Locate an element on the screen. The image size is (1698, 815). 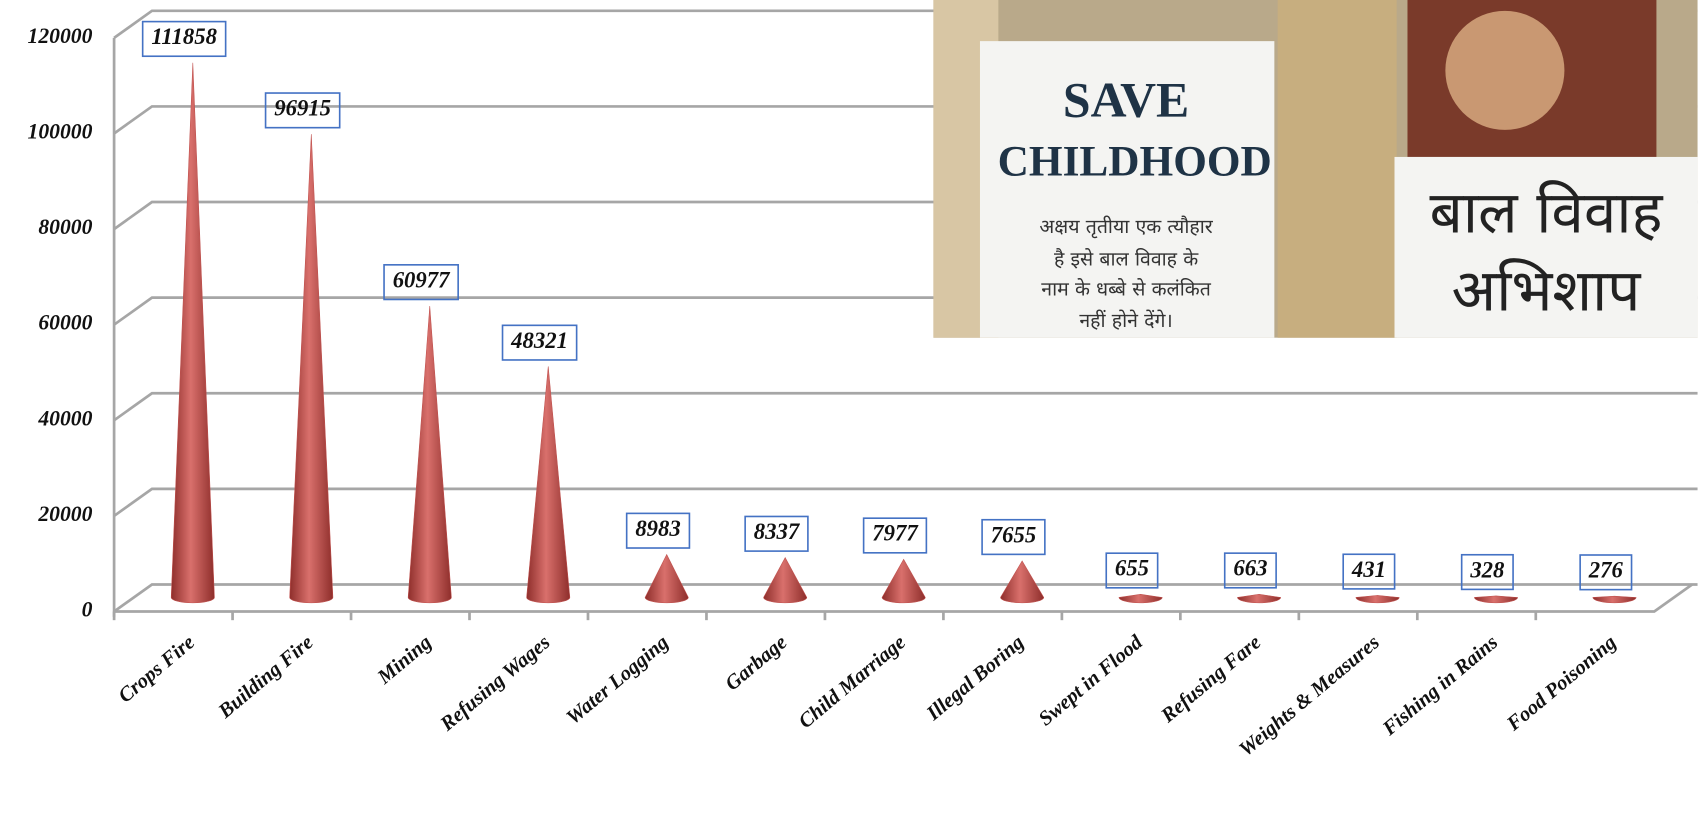
sign-text: है इसे बाल विवाह के is located at coordinates (1126, 258).